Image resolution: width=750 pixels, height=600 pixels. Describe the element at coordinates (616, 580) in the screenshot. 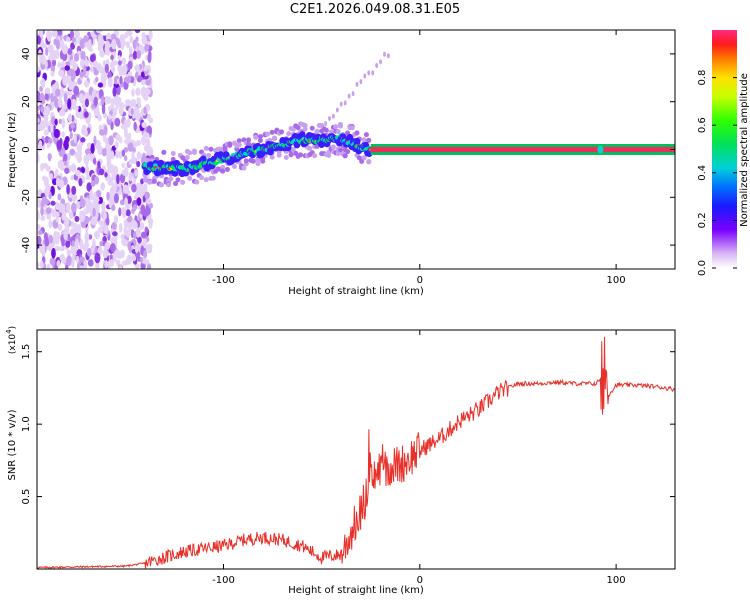

I see `snr-x-tick-label: 100` at that location.